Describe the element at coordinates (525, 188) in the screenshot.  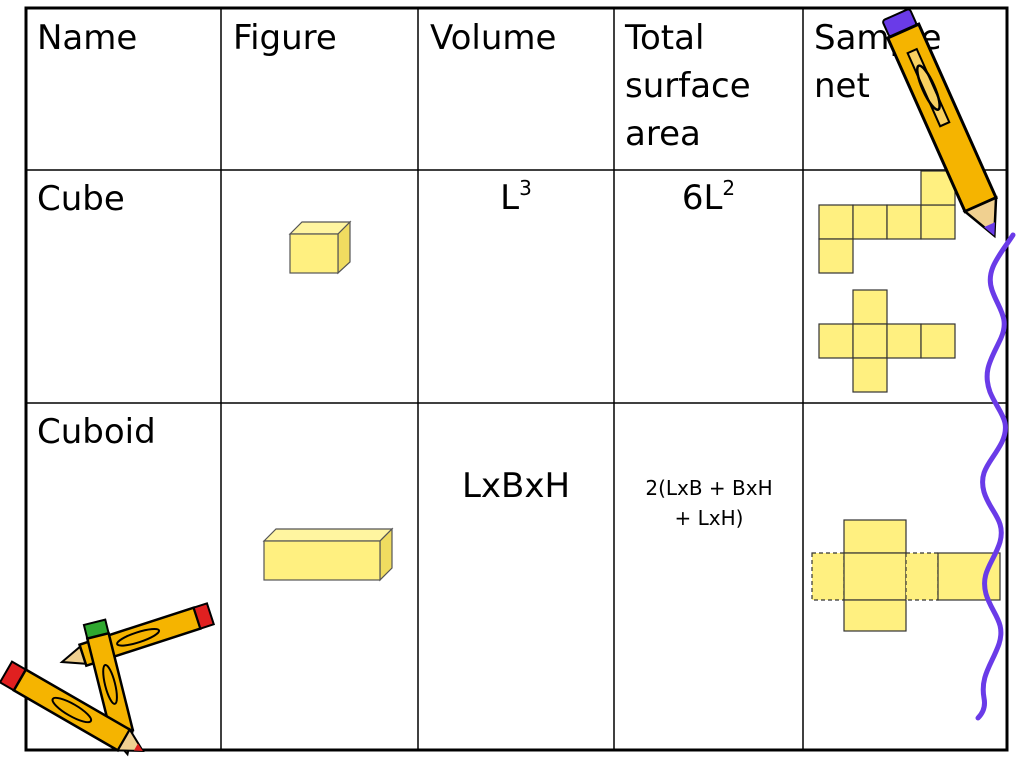
I see `formula-exponent: 3` at that location.